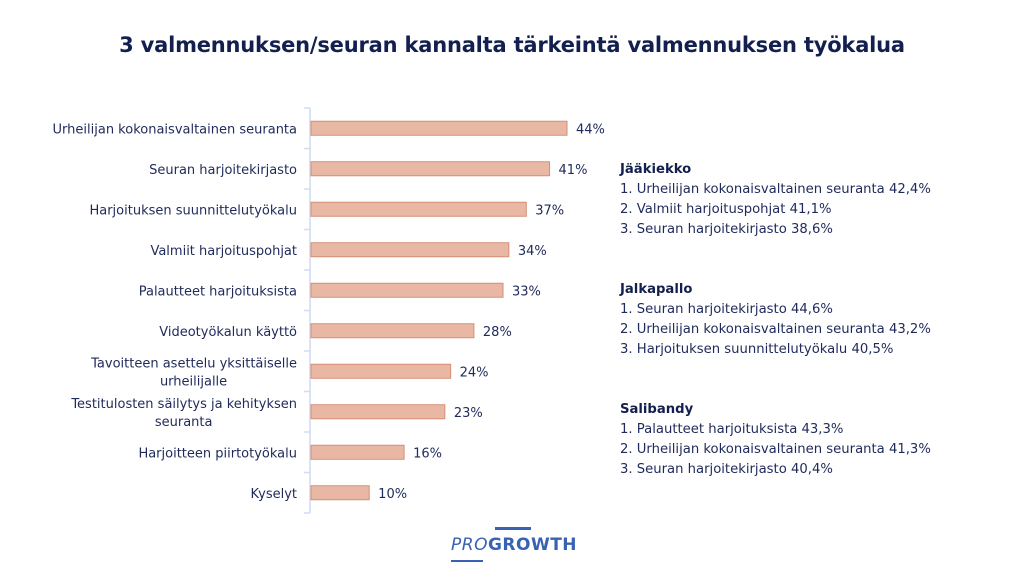 The height and width of the screenshot is (575, 1024). I want to click on sport-rank-item: 3. Seuran harjoitekirjasto 38,6%, so click(726, 229).